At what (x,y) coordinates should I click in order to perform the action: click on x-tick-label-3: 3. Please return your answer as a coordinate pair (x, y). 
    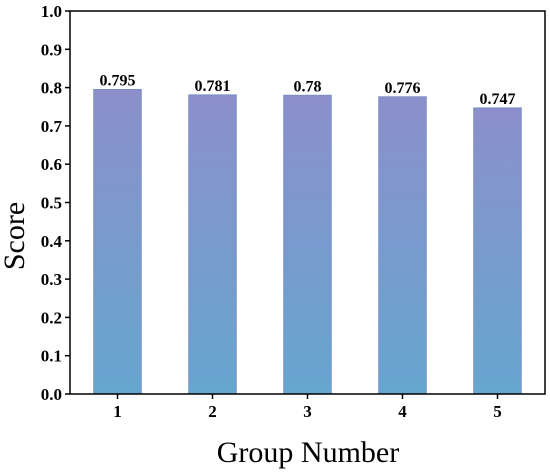
    Looking at the image, I should click on (307, 411).